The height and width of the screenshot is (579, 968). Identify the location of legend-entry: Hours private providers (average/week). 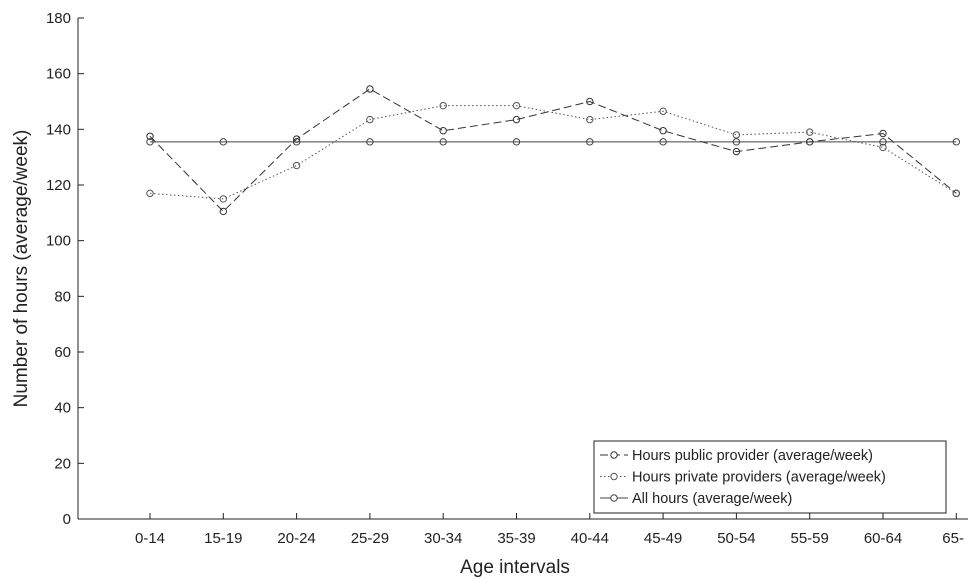
(743, 478).